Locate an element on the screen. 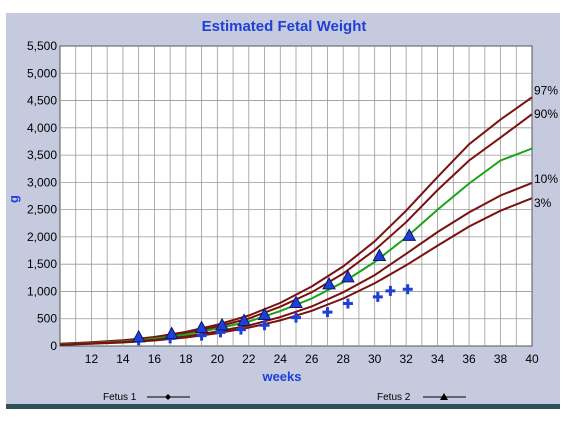  legend-marker-diamond is located at coordinates (168, 397).